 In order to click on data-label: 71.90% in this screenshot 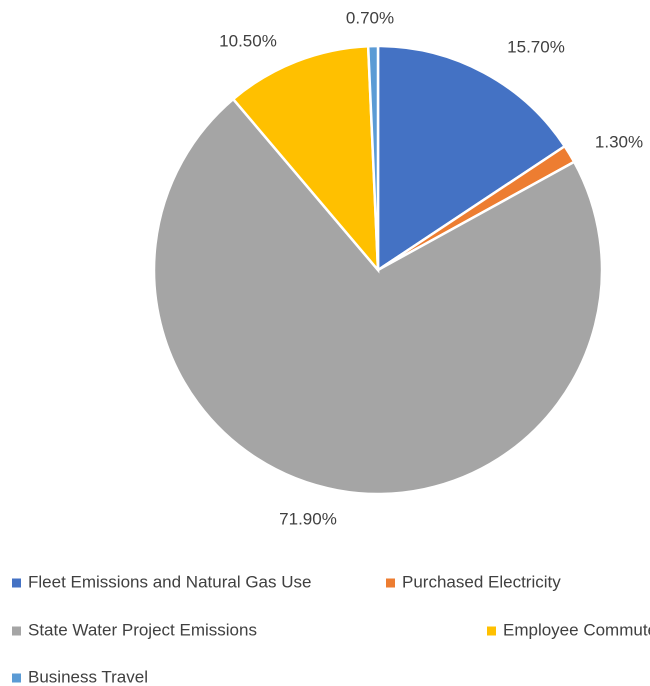, I will do `click(308, 518)`.